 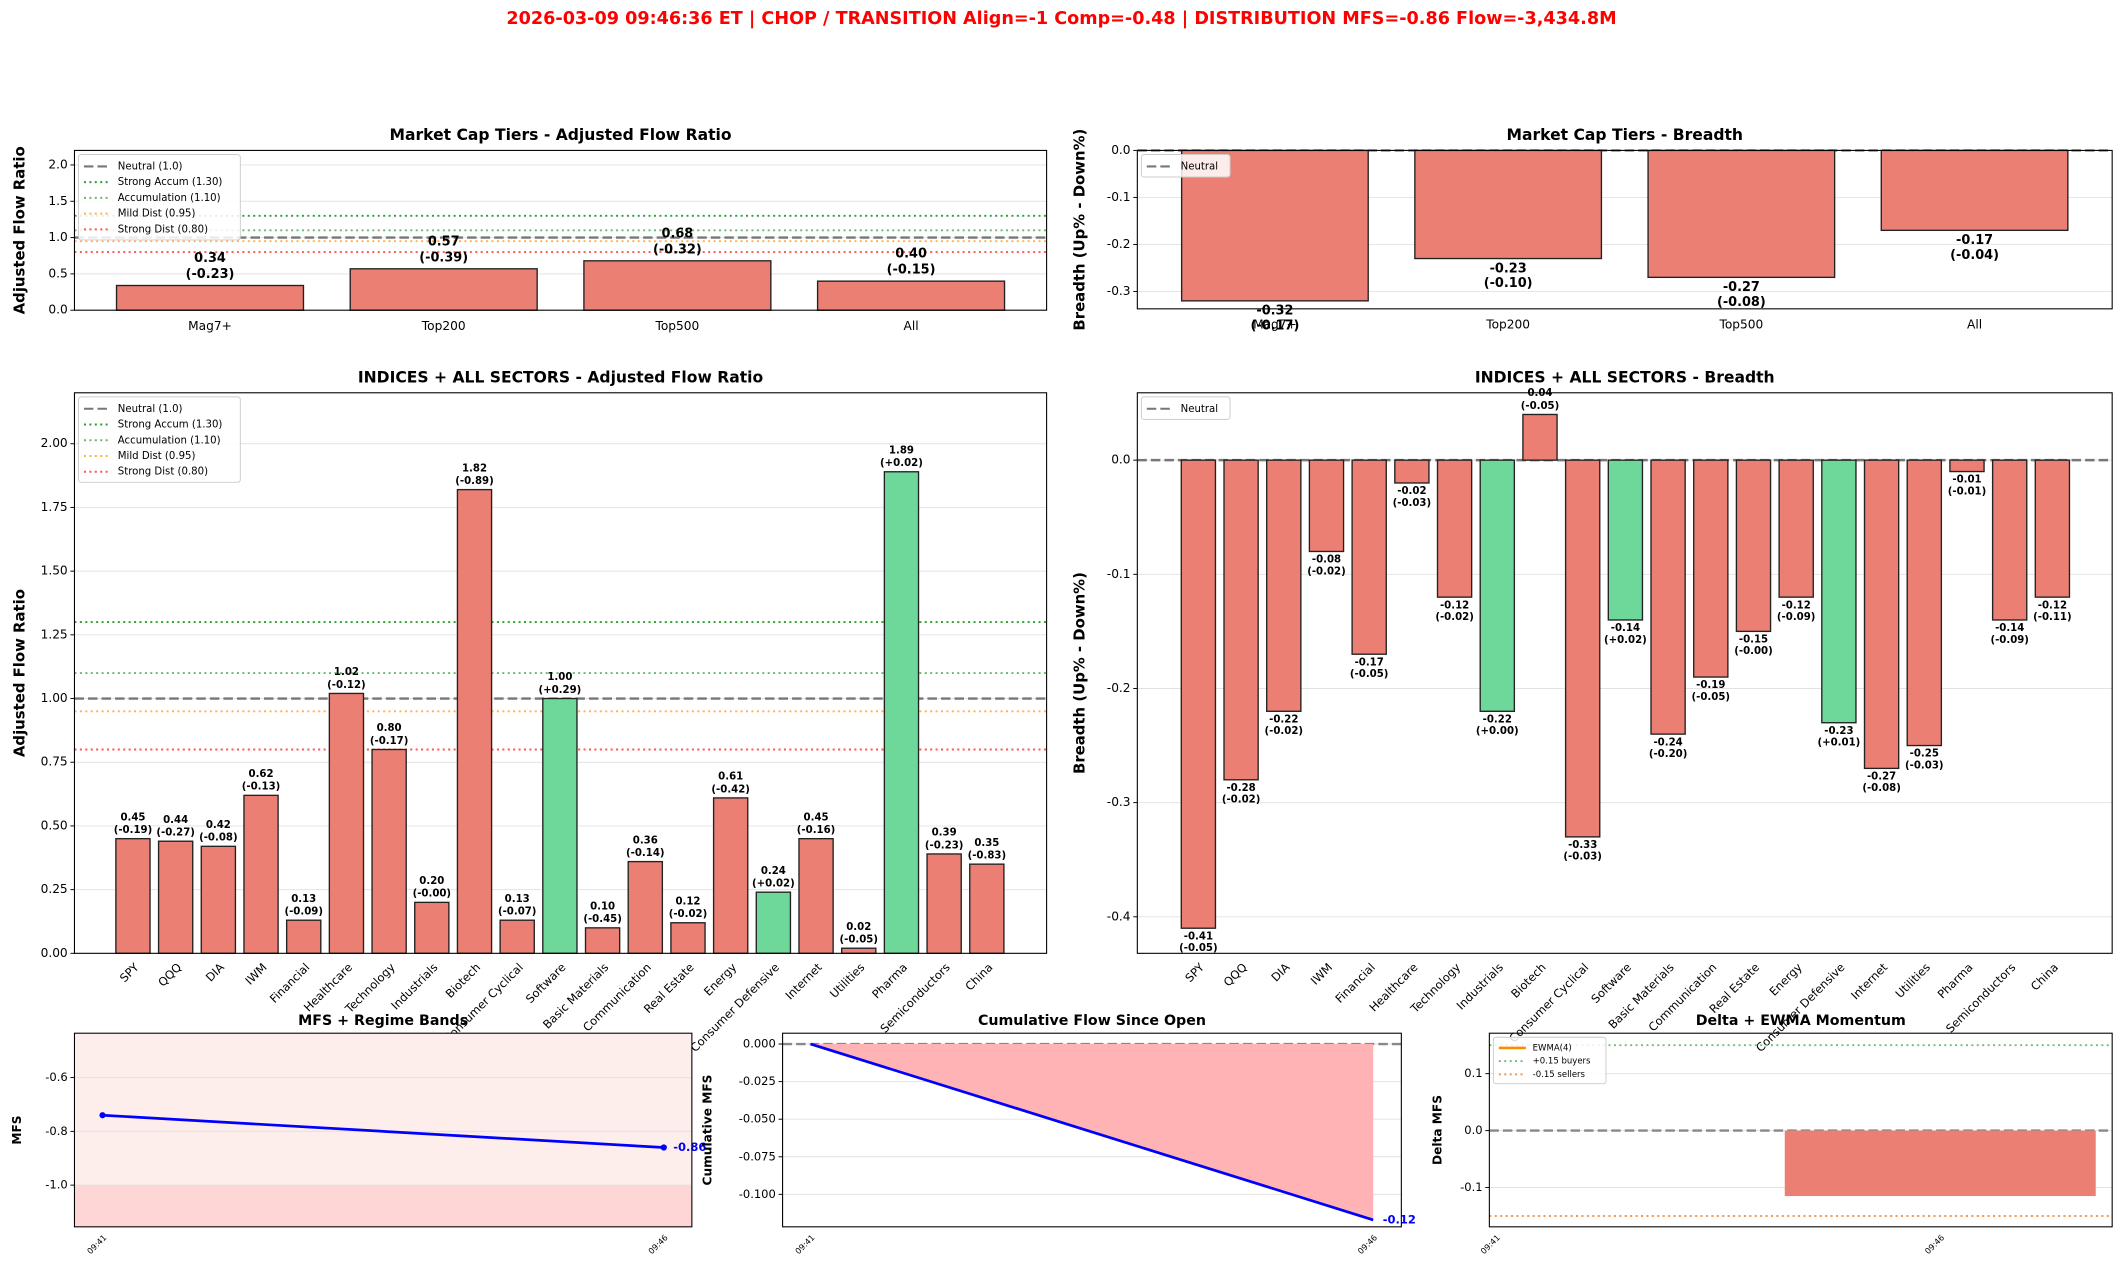 I want to click on value-label: 0.61, so click(x=730, y=777).